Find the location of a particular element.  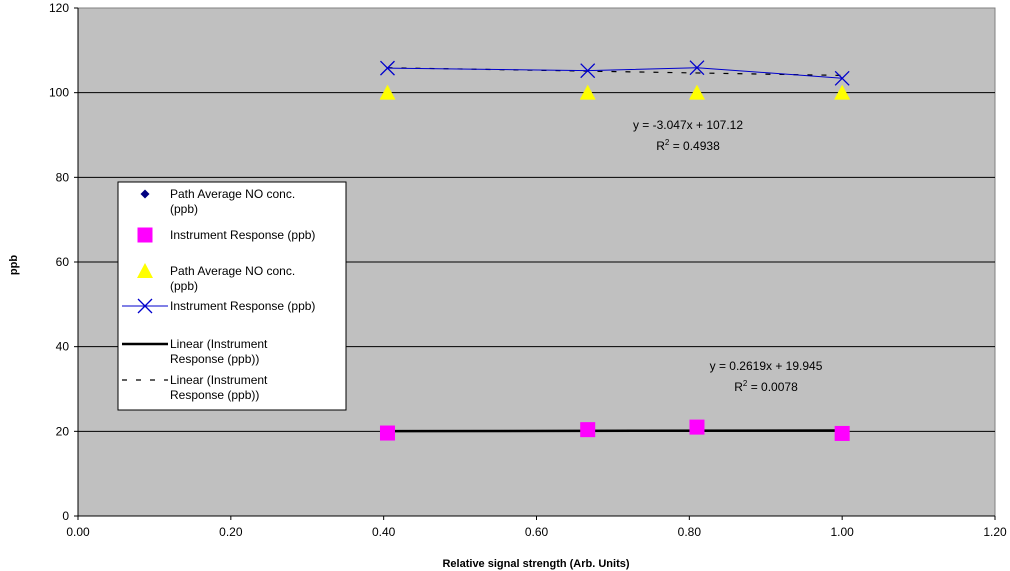

x-tick-label-4: 0.80 is located at coordinates (690, 532).